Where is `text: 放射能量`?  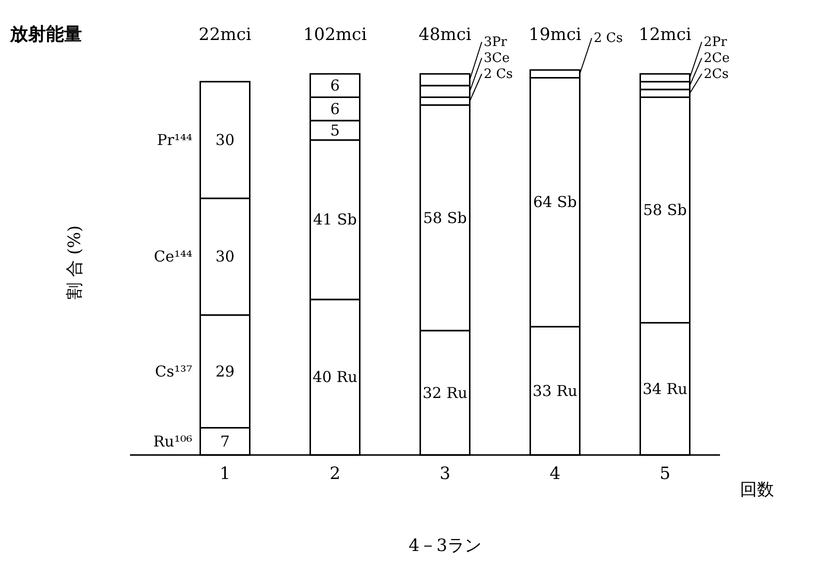 text: 放射能量 is located at coordinates (45, 34).